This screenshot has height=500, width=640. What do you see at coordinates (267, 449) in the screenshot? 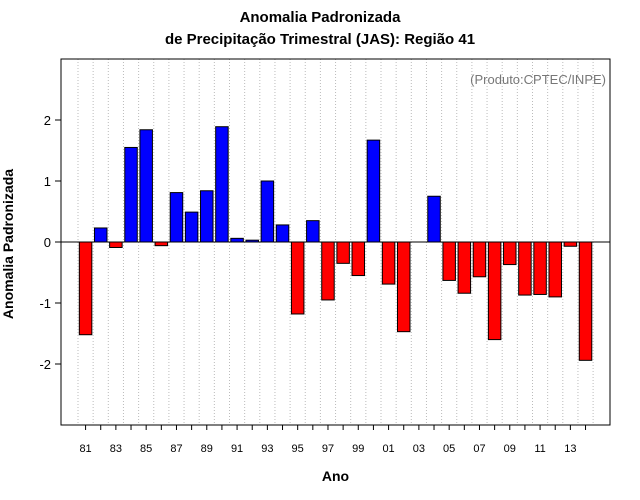
I see `x-tick-label: 93` at bounding box center [267, 449].